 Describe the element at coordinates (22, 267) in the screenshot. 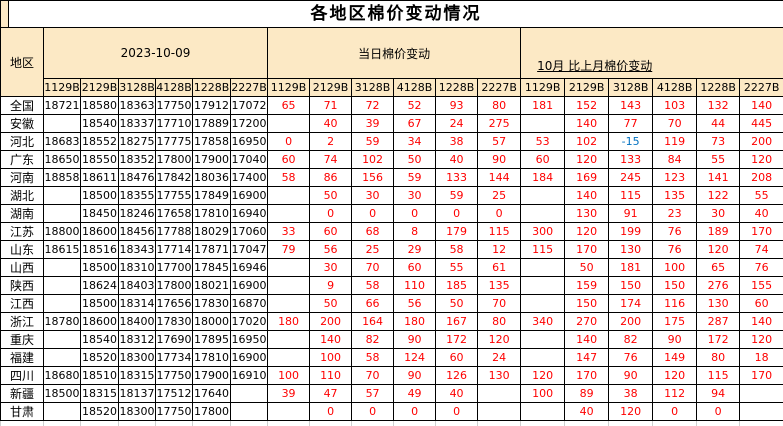

I see `region-label: 山西` at that location.